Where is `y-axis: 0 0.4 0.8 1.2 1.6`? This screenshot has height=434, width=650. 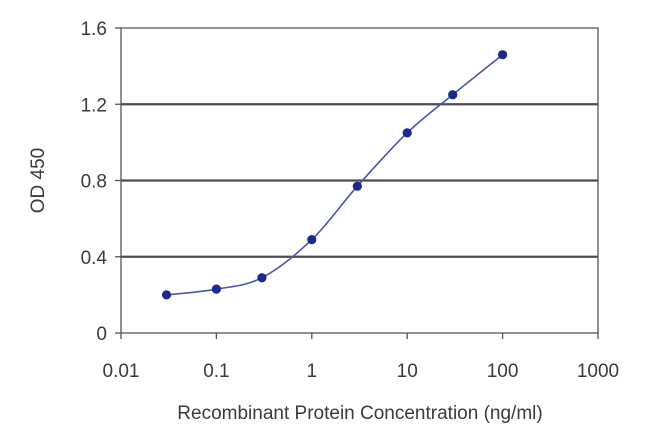 y-axis: 0 0.4 0.8 1.2 1.6 is located at coordinates (101, 182).